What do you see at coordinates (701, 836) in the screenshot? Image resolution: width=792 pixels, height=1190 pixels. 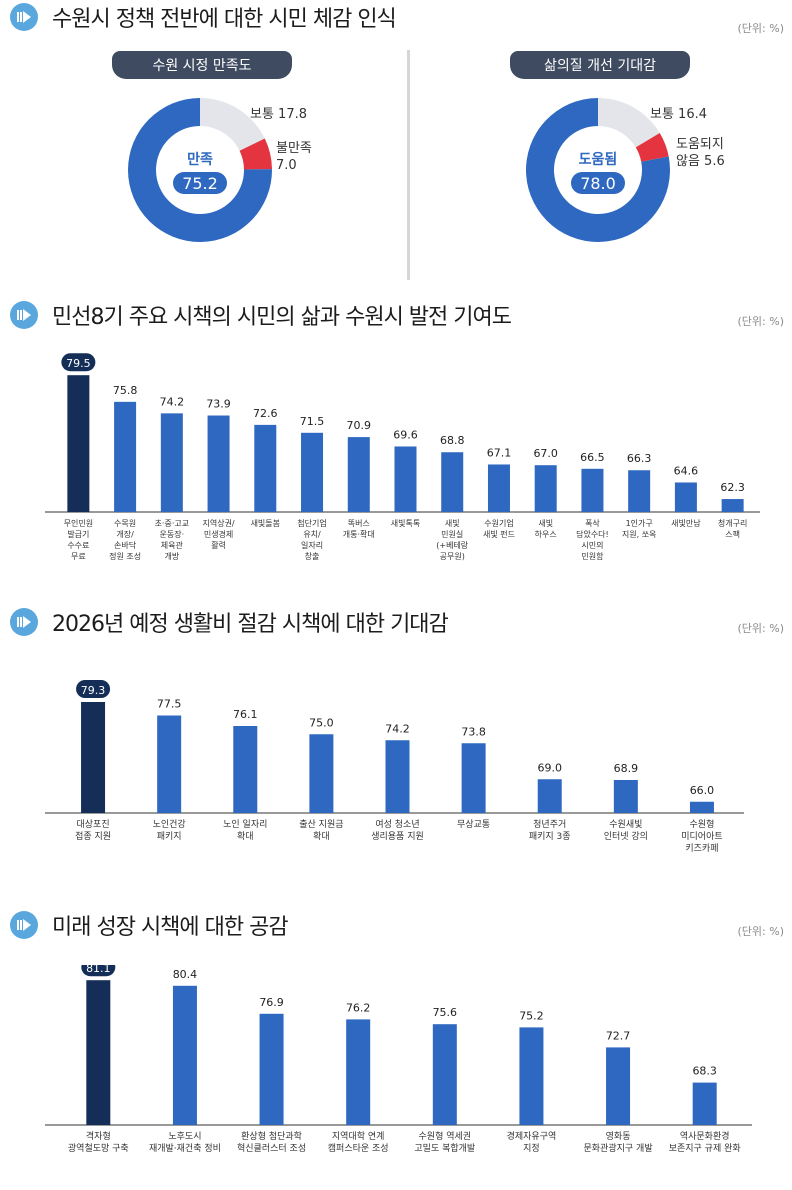 I see `category-label: 미디어아트` at bounding box center [701, 836].